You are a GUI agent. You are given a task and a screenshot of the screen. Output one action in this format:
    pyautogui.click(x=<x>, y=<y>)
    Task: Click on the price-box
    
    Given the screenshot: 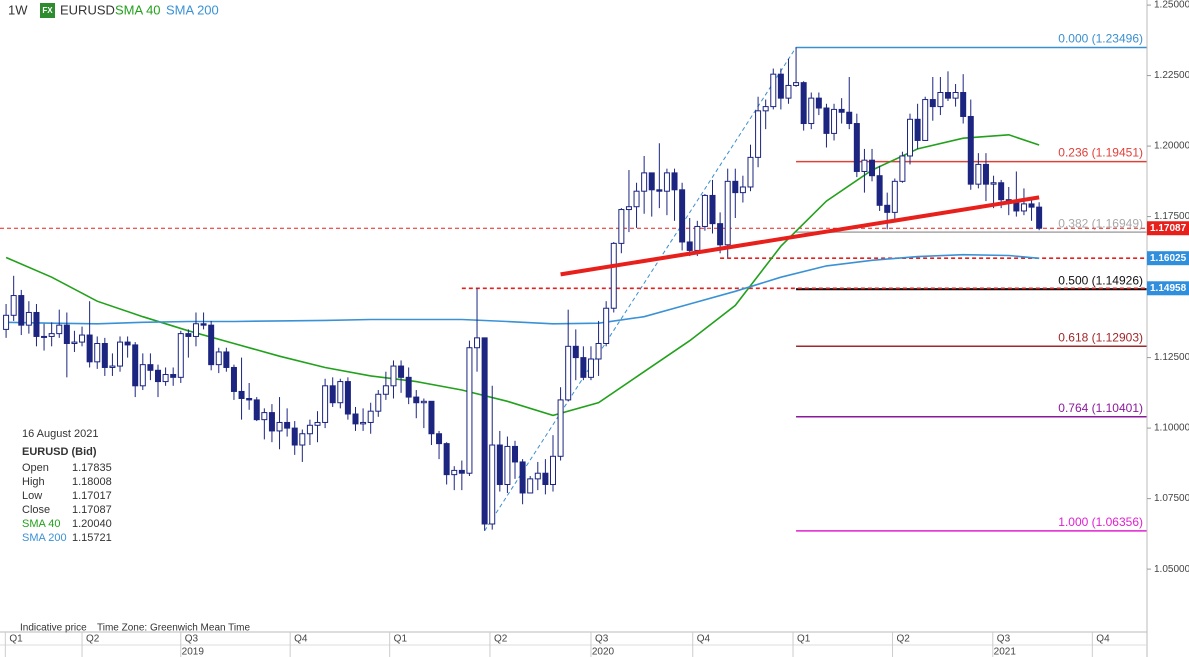 What is the action you would take?
    pyautogui.click(x=1168, y=258)
    